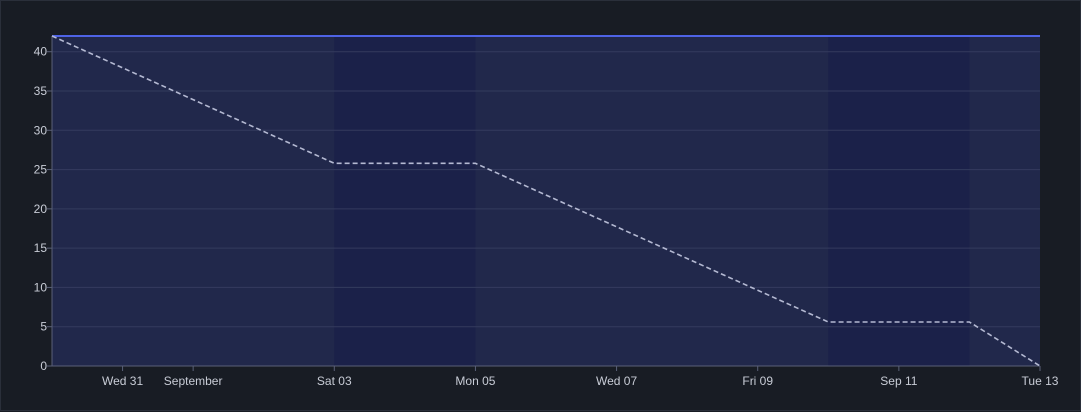 The image size is (1081, 412). Describe the element at coordinates (757, 381) in the screenshot. I see `x-tick-label: Fri 09` at that location.